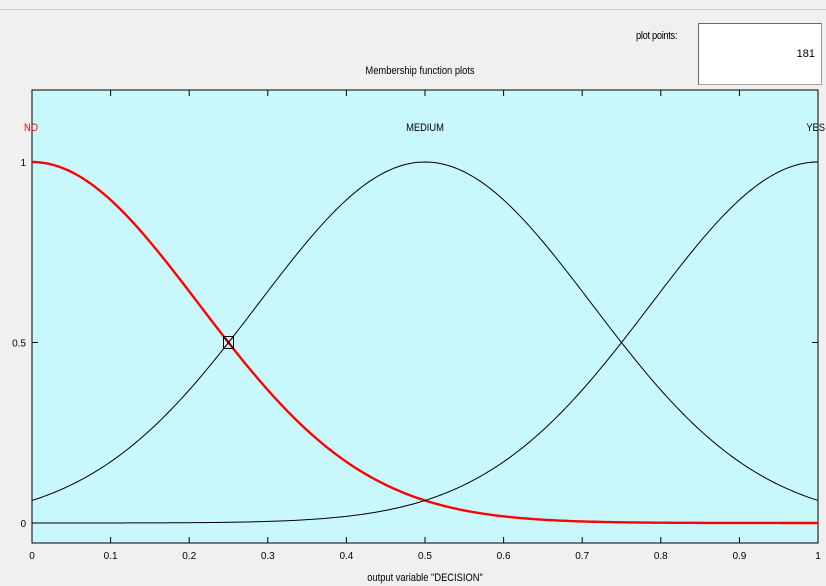  What do you see at coordinates (189, 556) in the screenshot?
I see `x-tick-label-2: 0.2` at bounding box center [189, 556].